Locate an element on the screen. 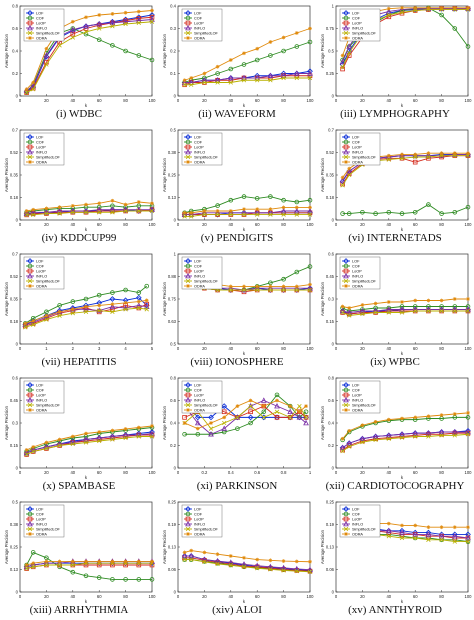 The height and width of the screenshot is (620, 474). x-tick-label: 80 is located at coordinates (283, 596).